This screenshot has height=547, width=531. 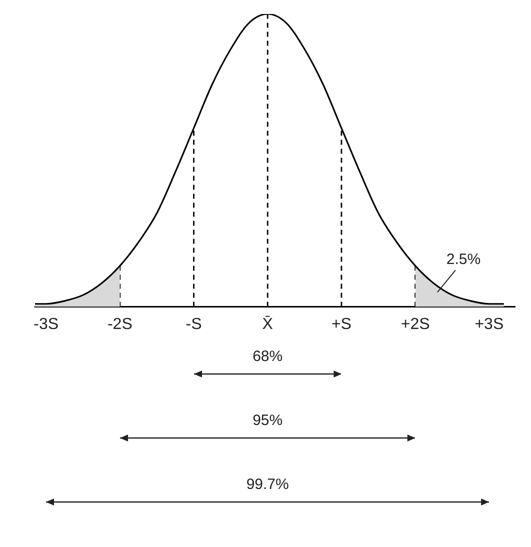 What do you see at coordinates (268, 420) in the screenshot?
I see `text: 95%` at bounding box center [268, 420].